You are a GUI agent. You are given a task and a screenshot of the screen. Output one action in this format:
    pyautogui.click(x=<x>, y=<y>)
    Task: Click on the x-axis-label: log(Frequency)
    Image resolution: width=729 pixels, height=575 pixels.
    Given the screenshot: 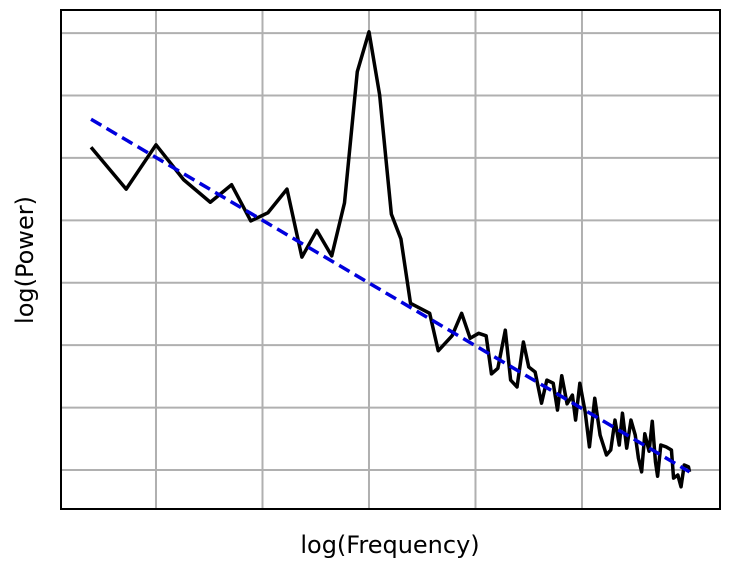 What is the action you would take?
    pyautogui.click(x=389, y=545)
    